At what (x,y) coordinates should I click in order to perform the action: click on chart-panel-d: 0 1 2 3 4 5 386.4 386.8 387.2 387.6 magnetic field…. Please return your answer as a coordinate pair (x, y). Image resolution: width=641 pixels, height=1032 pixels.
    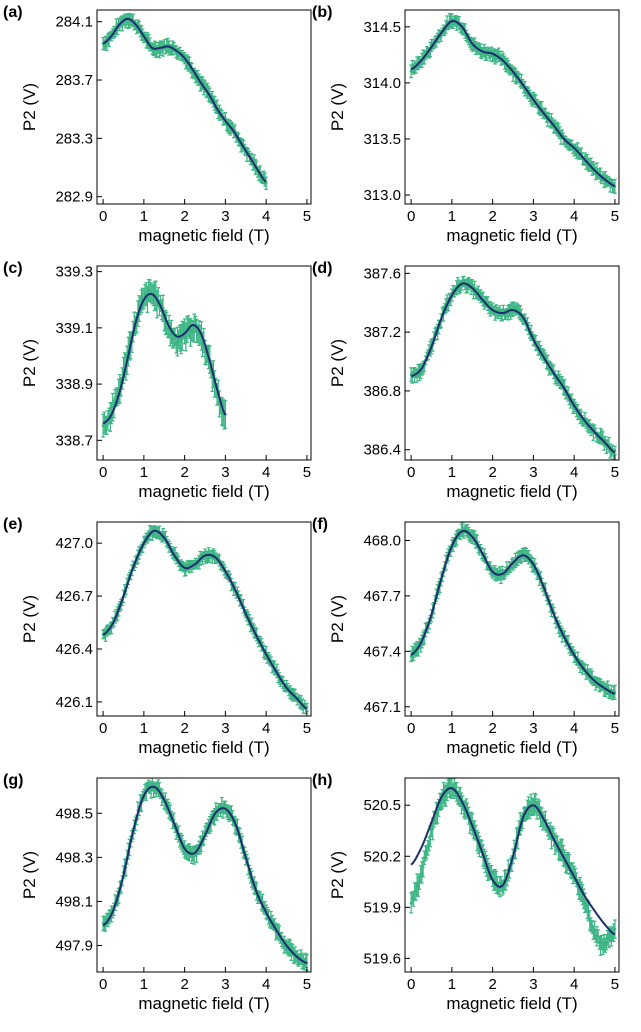
    Looking at the image, I should click on (466, 380).